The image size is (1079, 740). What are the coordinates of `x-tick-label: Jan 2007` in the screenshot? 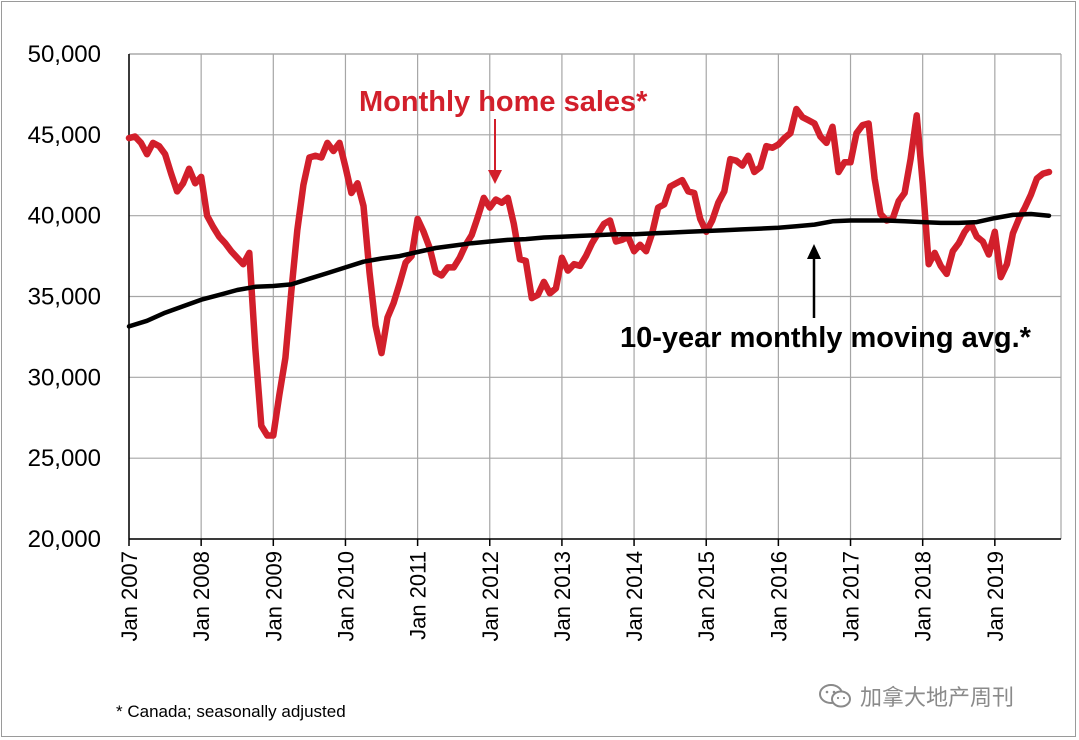 It's located at (129, 596).